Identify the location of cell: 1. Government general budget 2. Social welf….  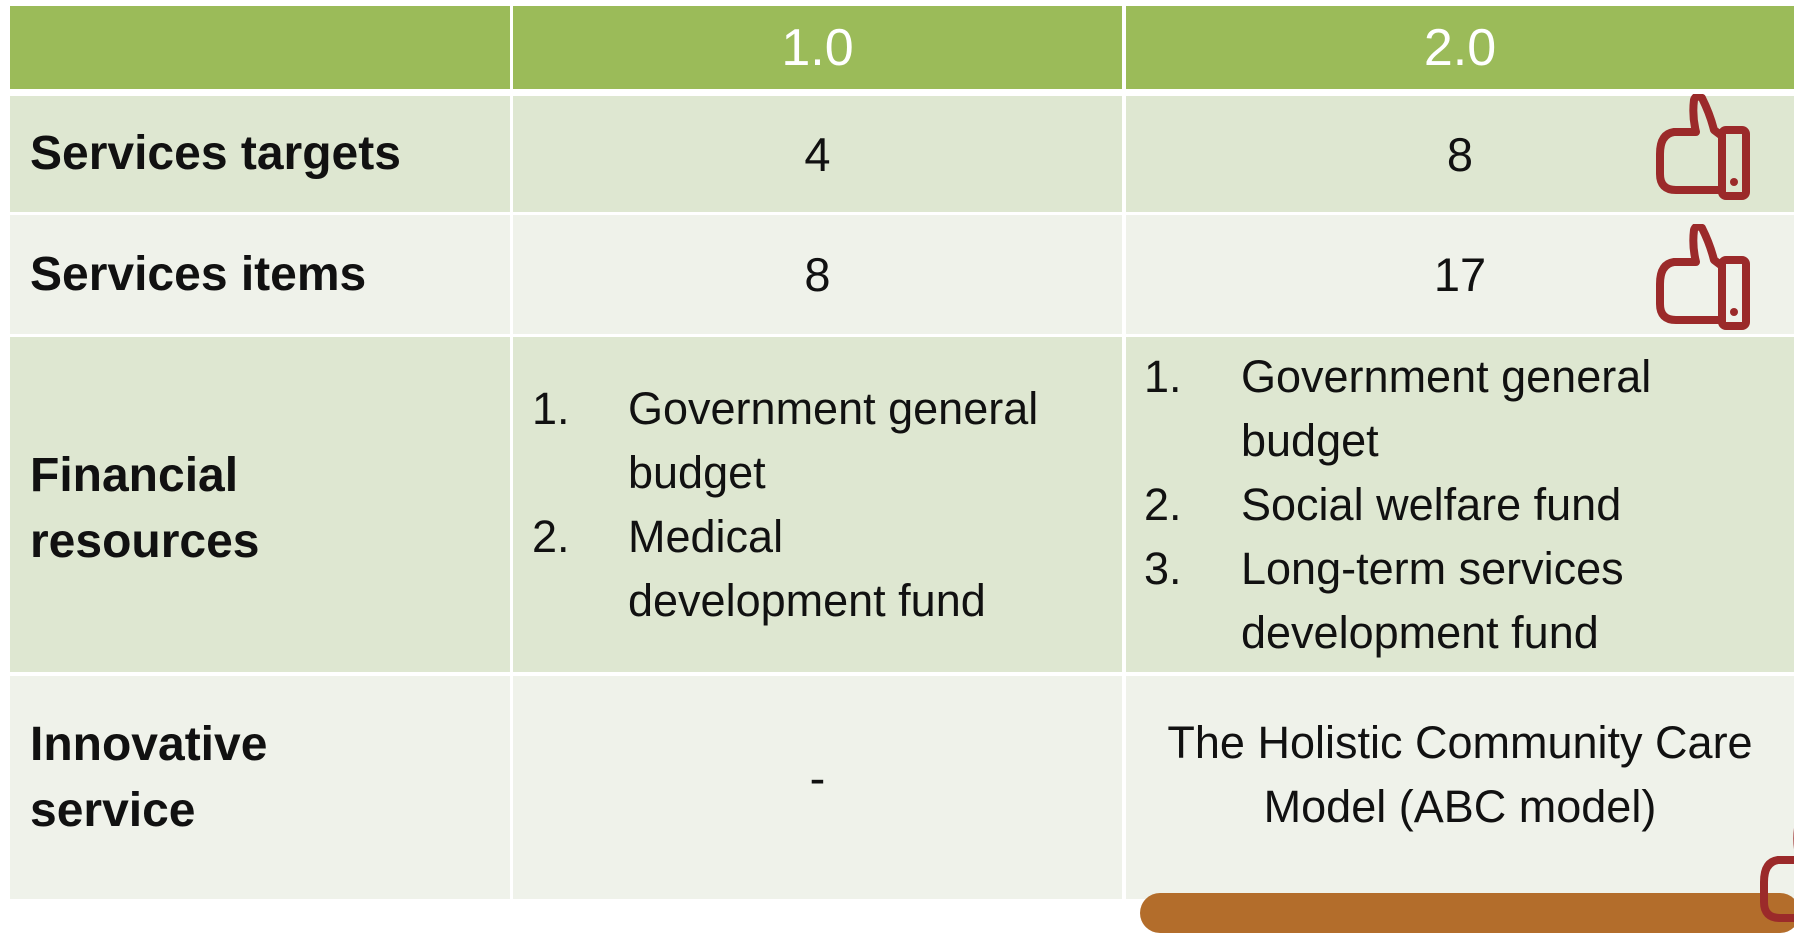
(1460, 504).